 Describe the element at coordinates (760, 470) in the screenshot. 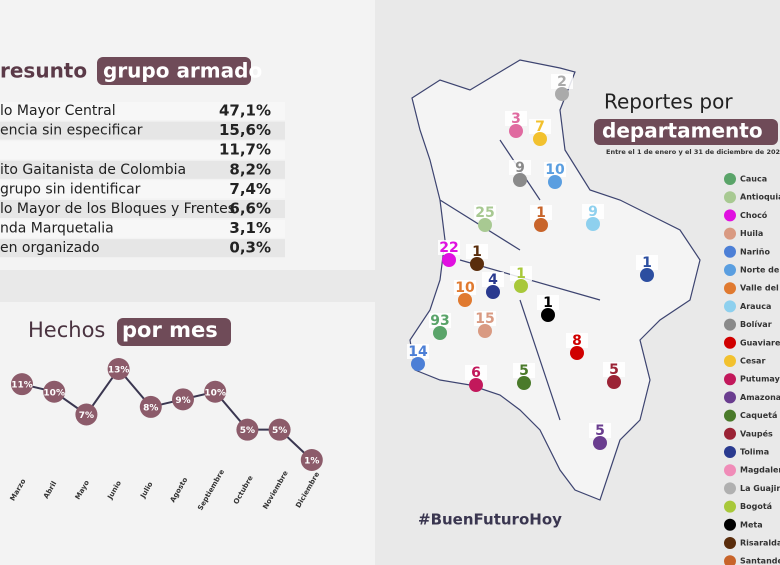

I see `legend-label: Magdalena` at that location.